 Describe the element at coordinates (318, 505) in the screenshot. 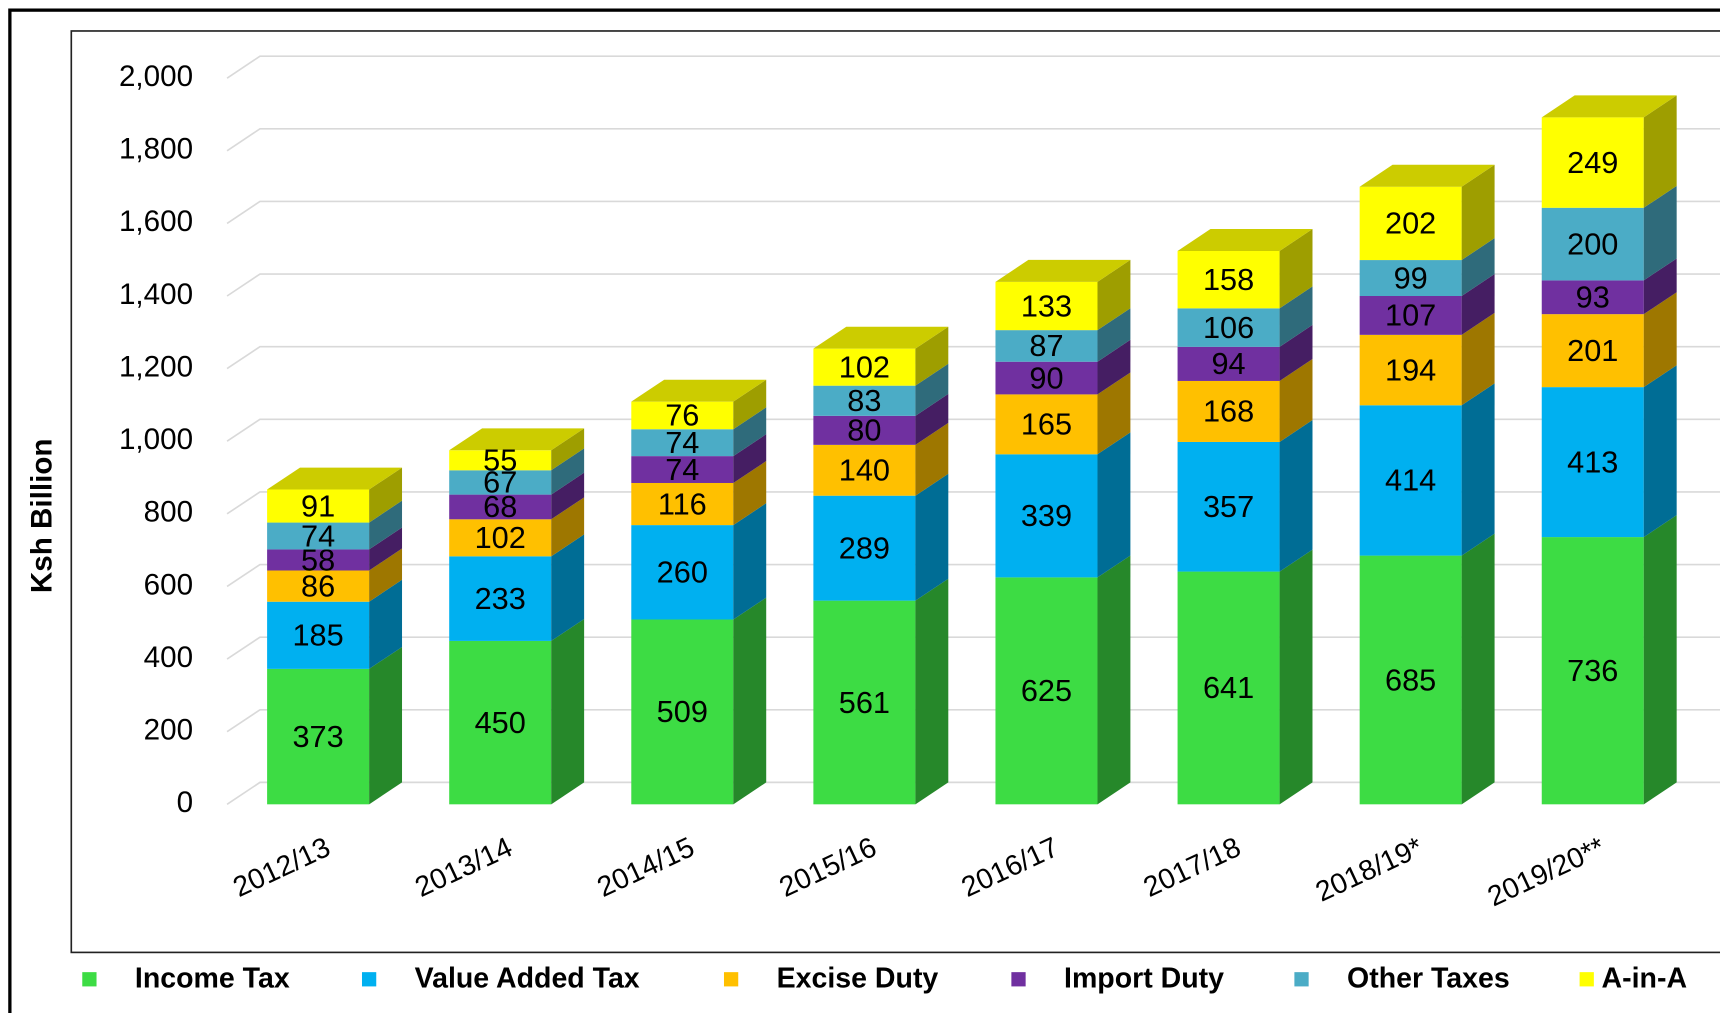

I see `data-label: 91` at that location.